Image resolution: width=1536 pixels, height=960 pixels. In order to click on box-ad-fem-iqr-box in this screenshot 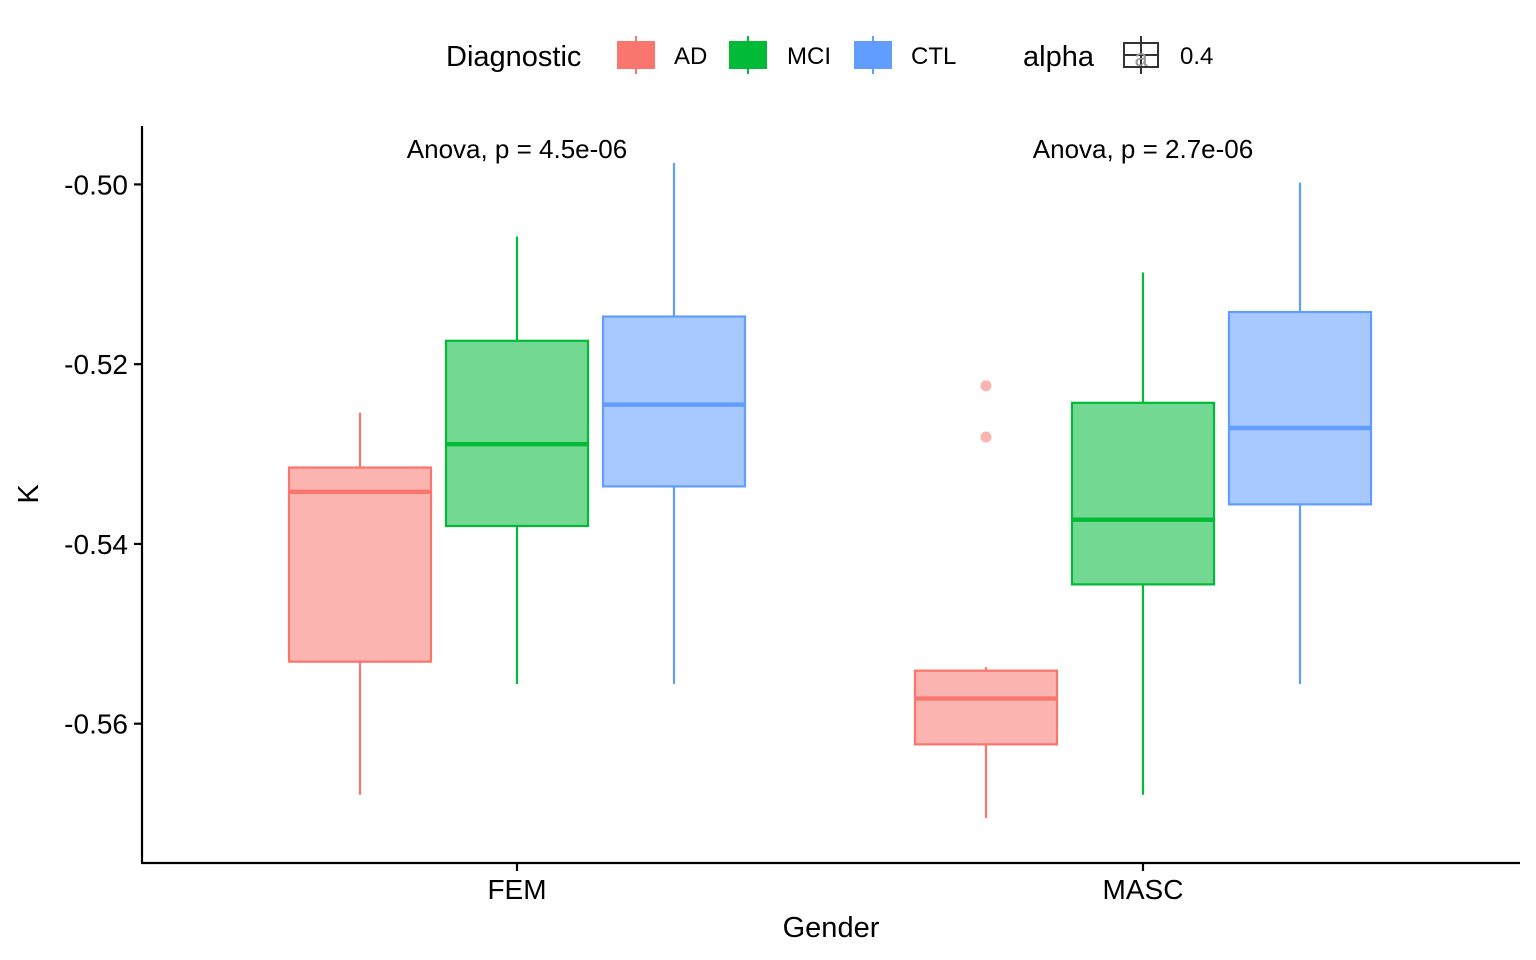, I will do `click(360, 564)`.